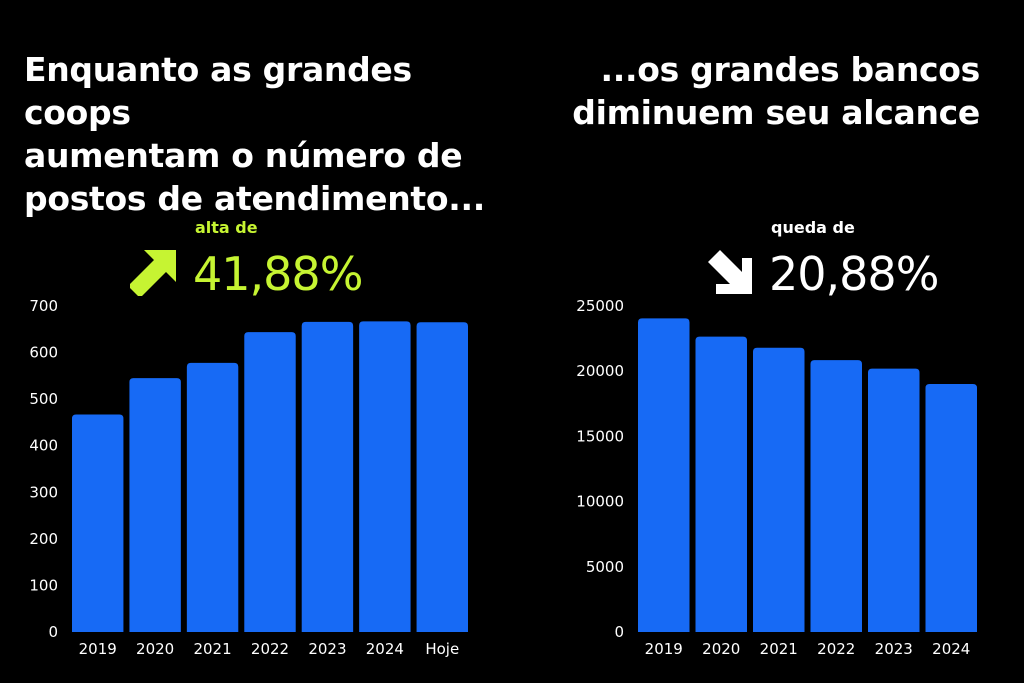  I want to click on left-ytick-label: 100, so click(43, 585).